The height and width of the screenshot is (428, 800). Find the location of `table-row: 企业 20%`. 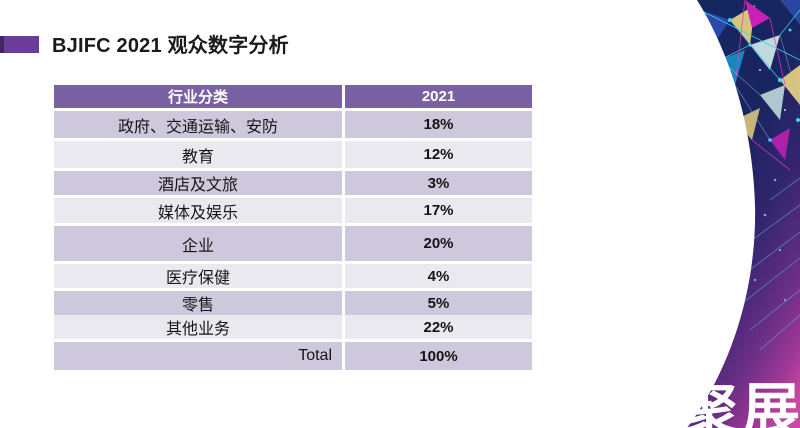

table-row: 企业 20% is located at coordinates (293, 243).